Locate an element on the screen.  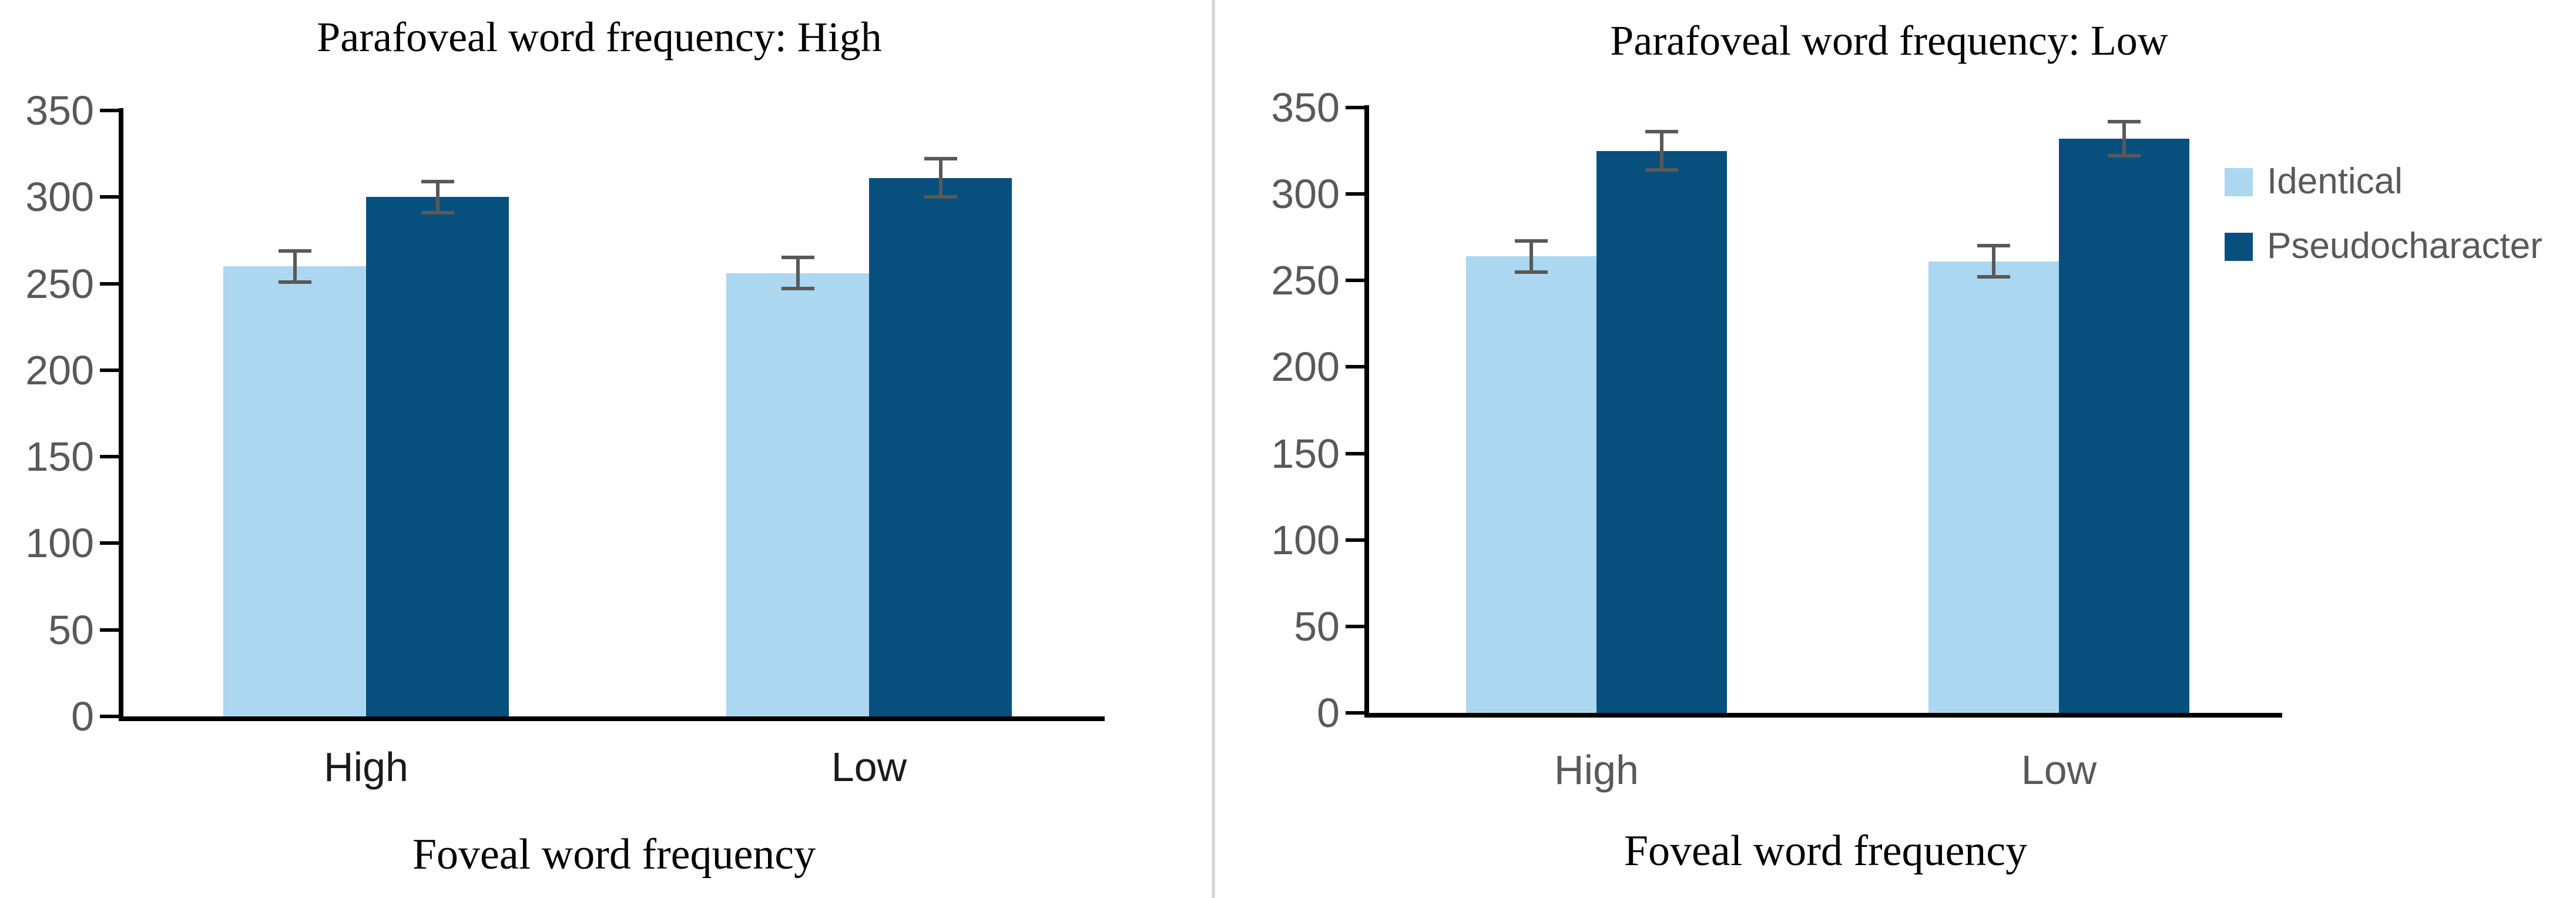
chart-title: Parafoveal word frequency: Low is located at coordinates (1889, 40).